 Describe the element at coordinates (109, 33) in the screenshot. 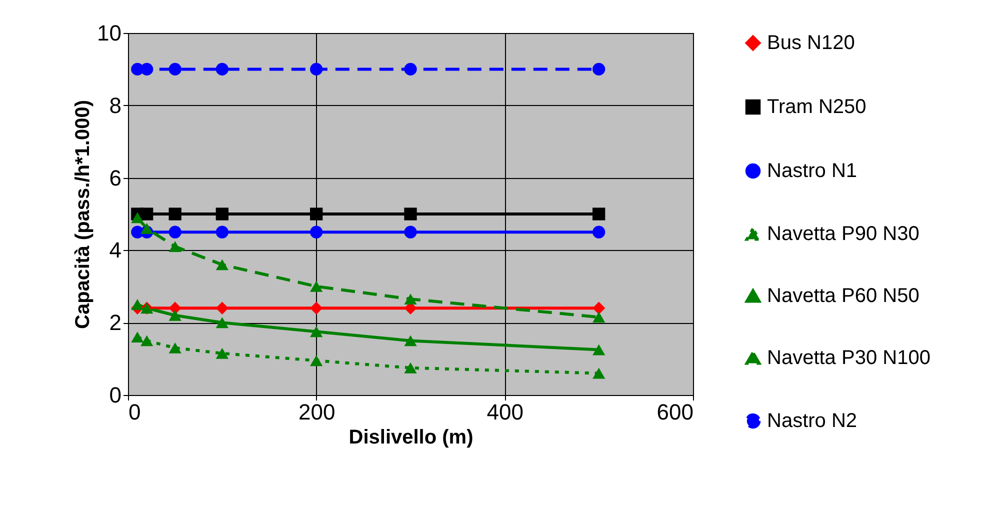

I see `y-tick-label: 10` at that location.